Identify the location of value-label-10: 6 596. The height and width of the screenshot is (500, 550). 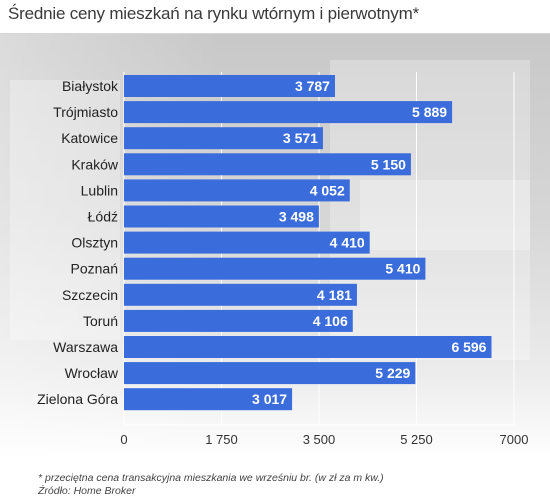
(468, 347).